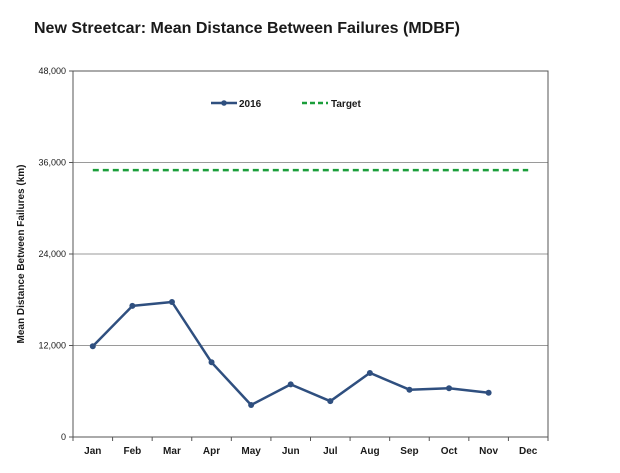 The height and width of the screenshot is (473, 620). Describe the element at coordinates (488, 451) in the screenshot. I see `x-tick-label-nov: Nov` at that location.